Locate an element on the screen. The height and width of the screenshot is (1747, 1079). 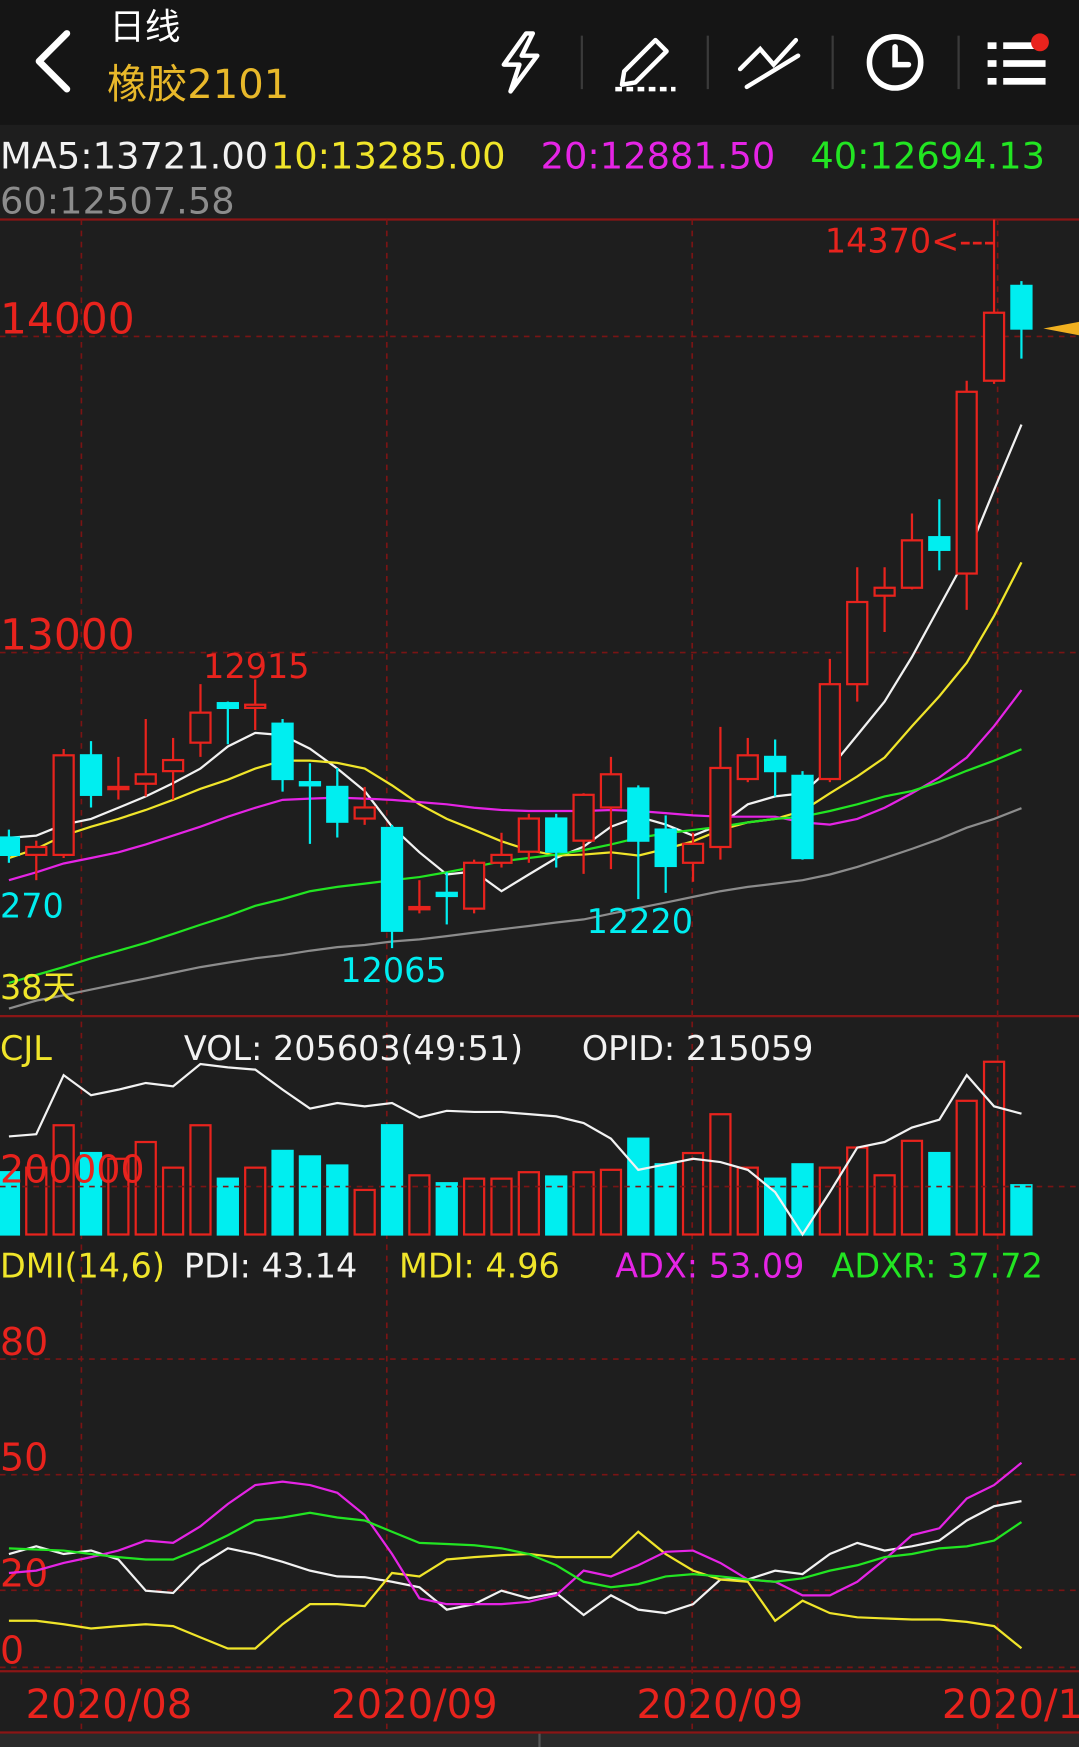
y-tick-label: 50 is located at coordinates (24, 1458).